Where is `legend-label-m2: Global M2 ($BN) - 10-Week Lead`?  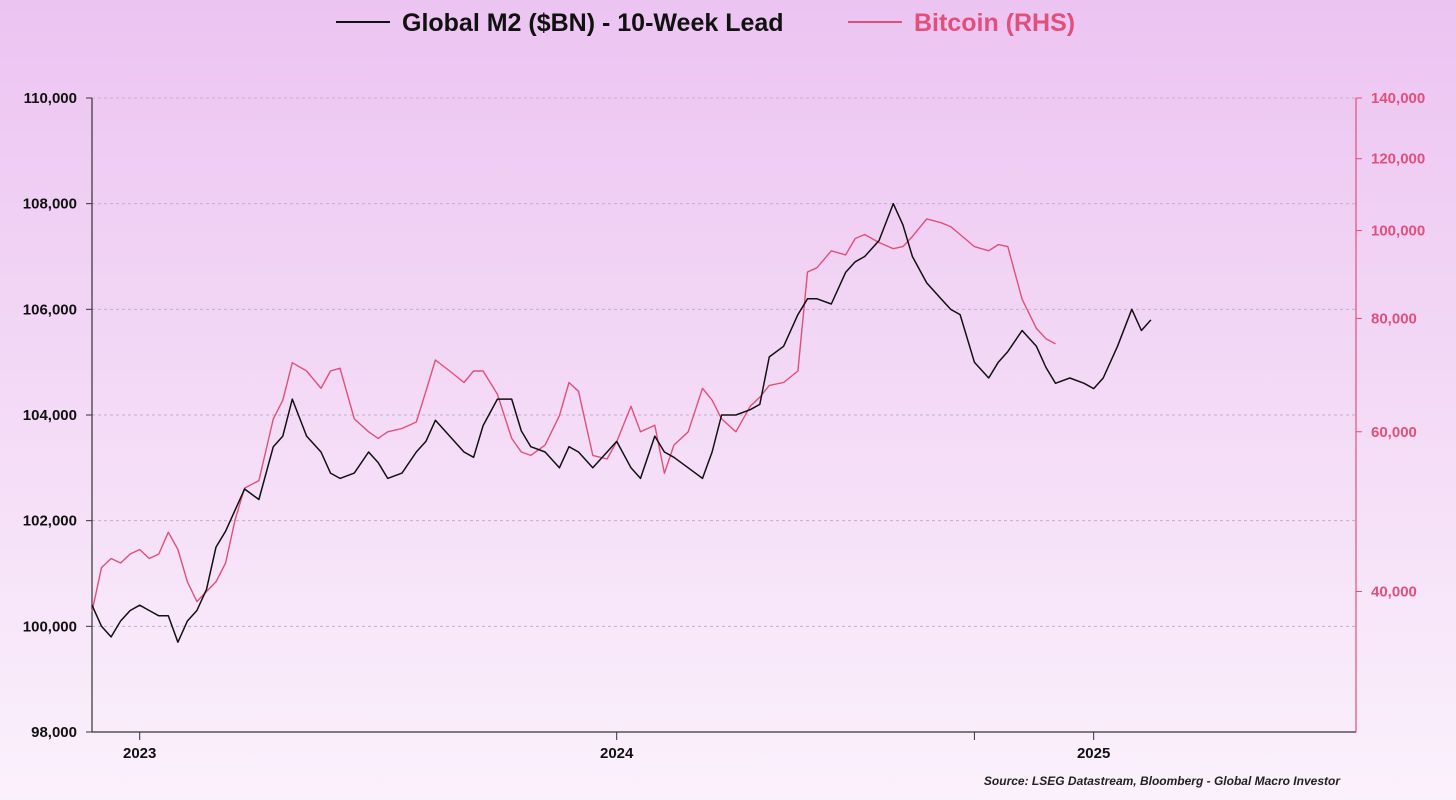
legend-label-m2: Global M2 ($BN) - 10-Week Lead is located at coordinates (593, 23).